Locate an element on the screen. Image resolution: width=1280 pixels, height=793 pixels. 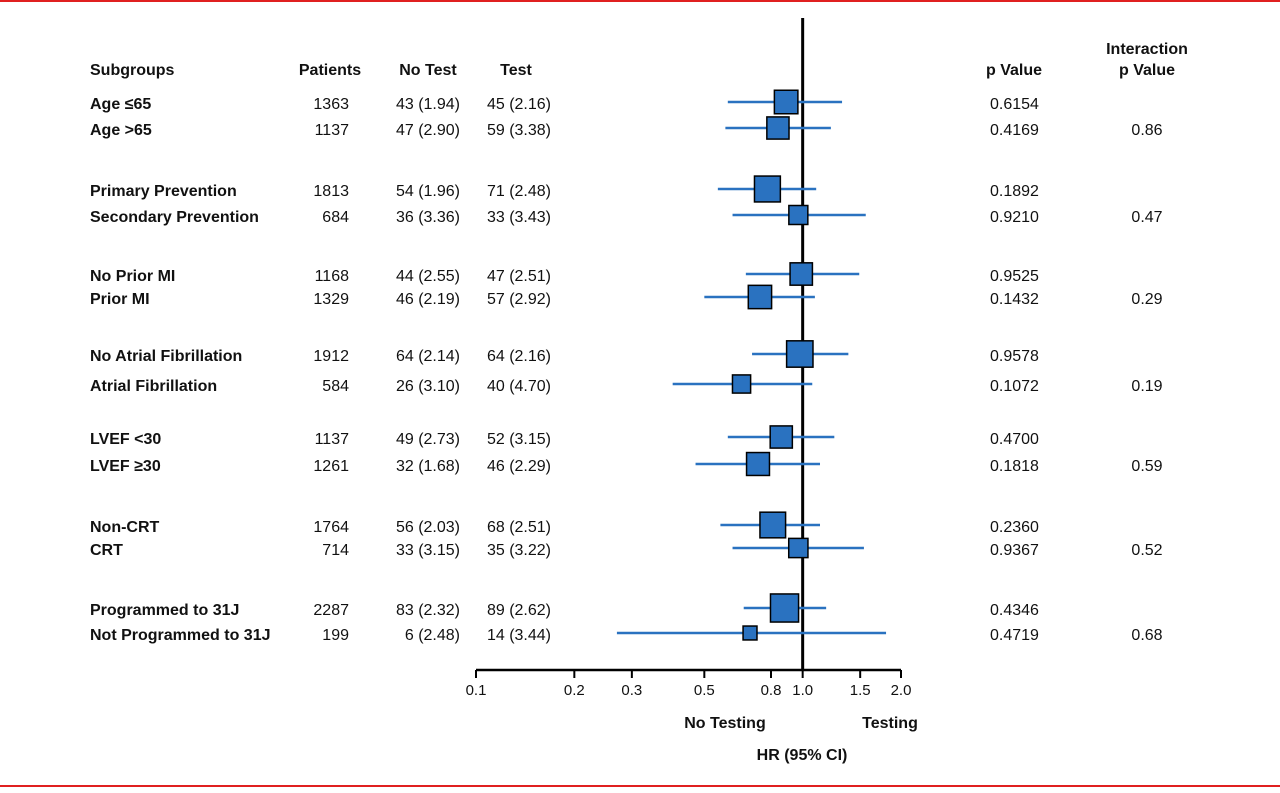
x-tick-label: 0.2 is located at coordinates (574, 690).